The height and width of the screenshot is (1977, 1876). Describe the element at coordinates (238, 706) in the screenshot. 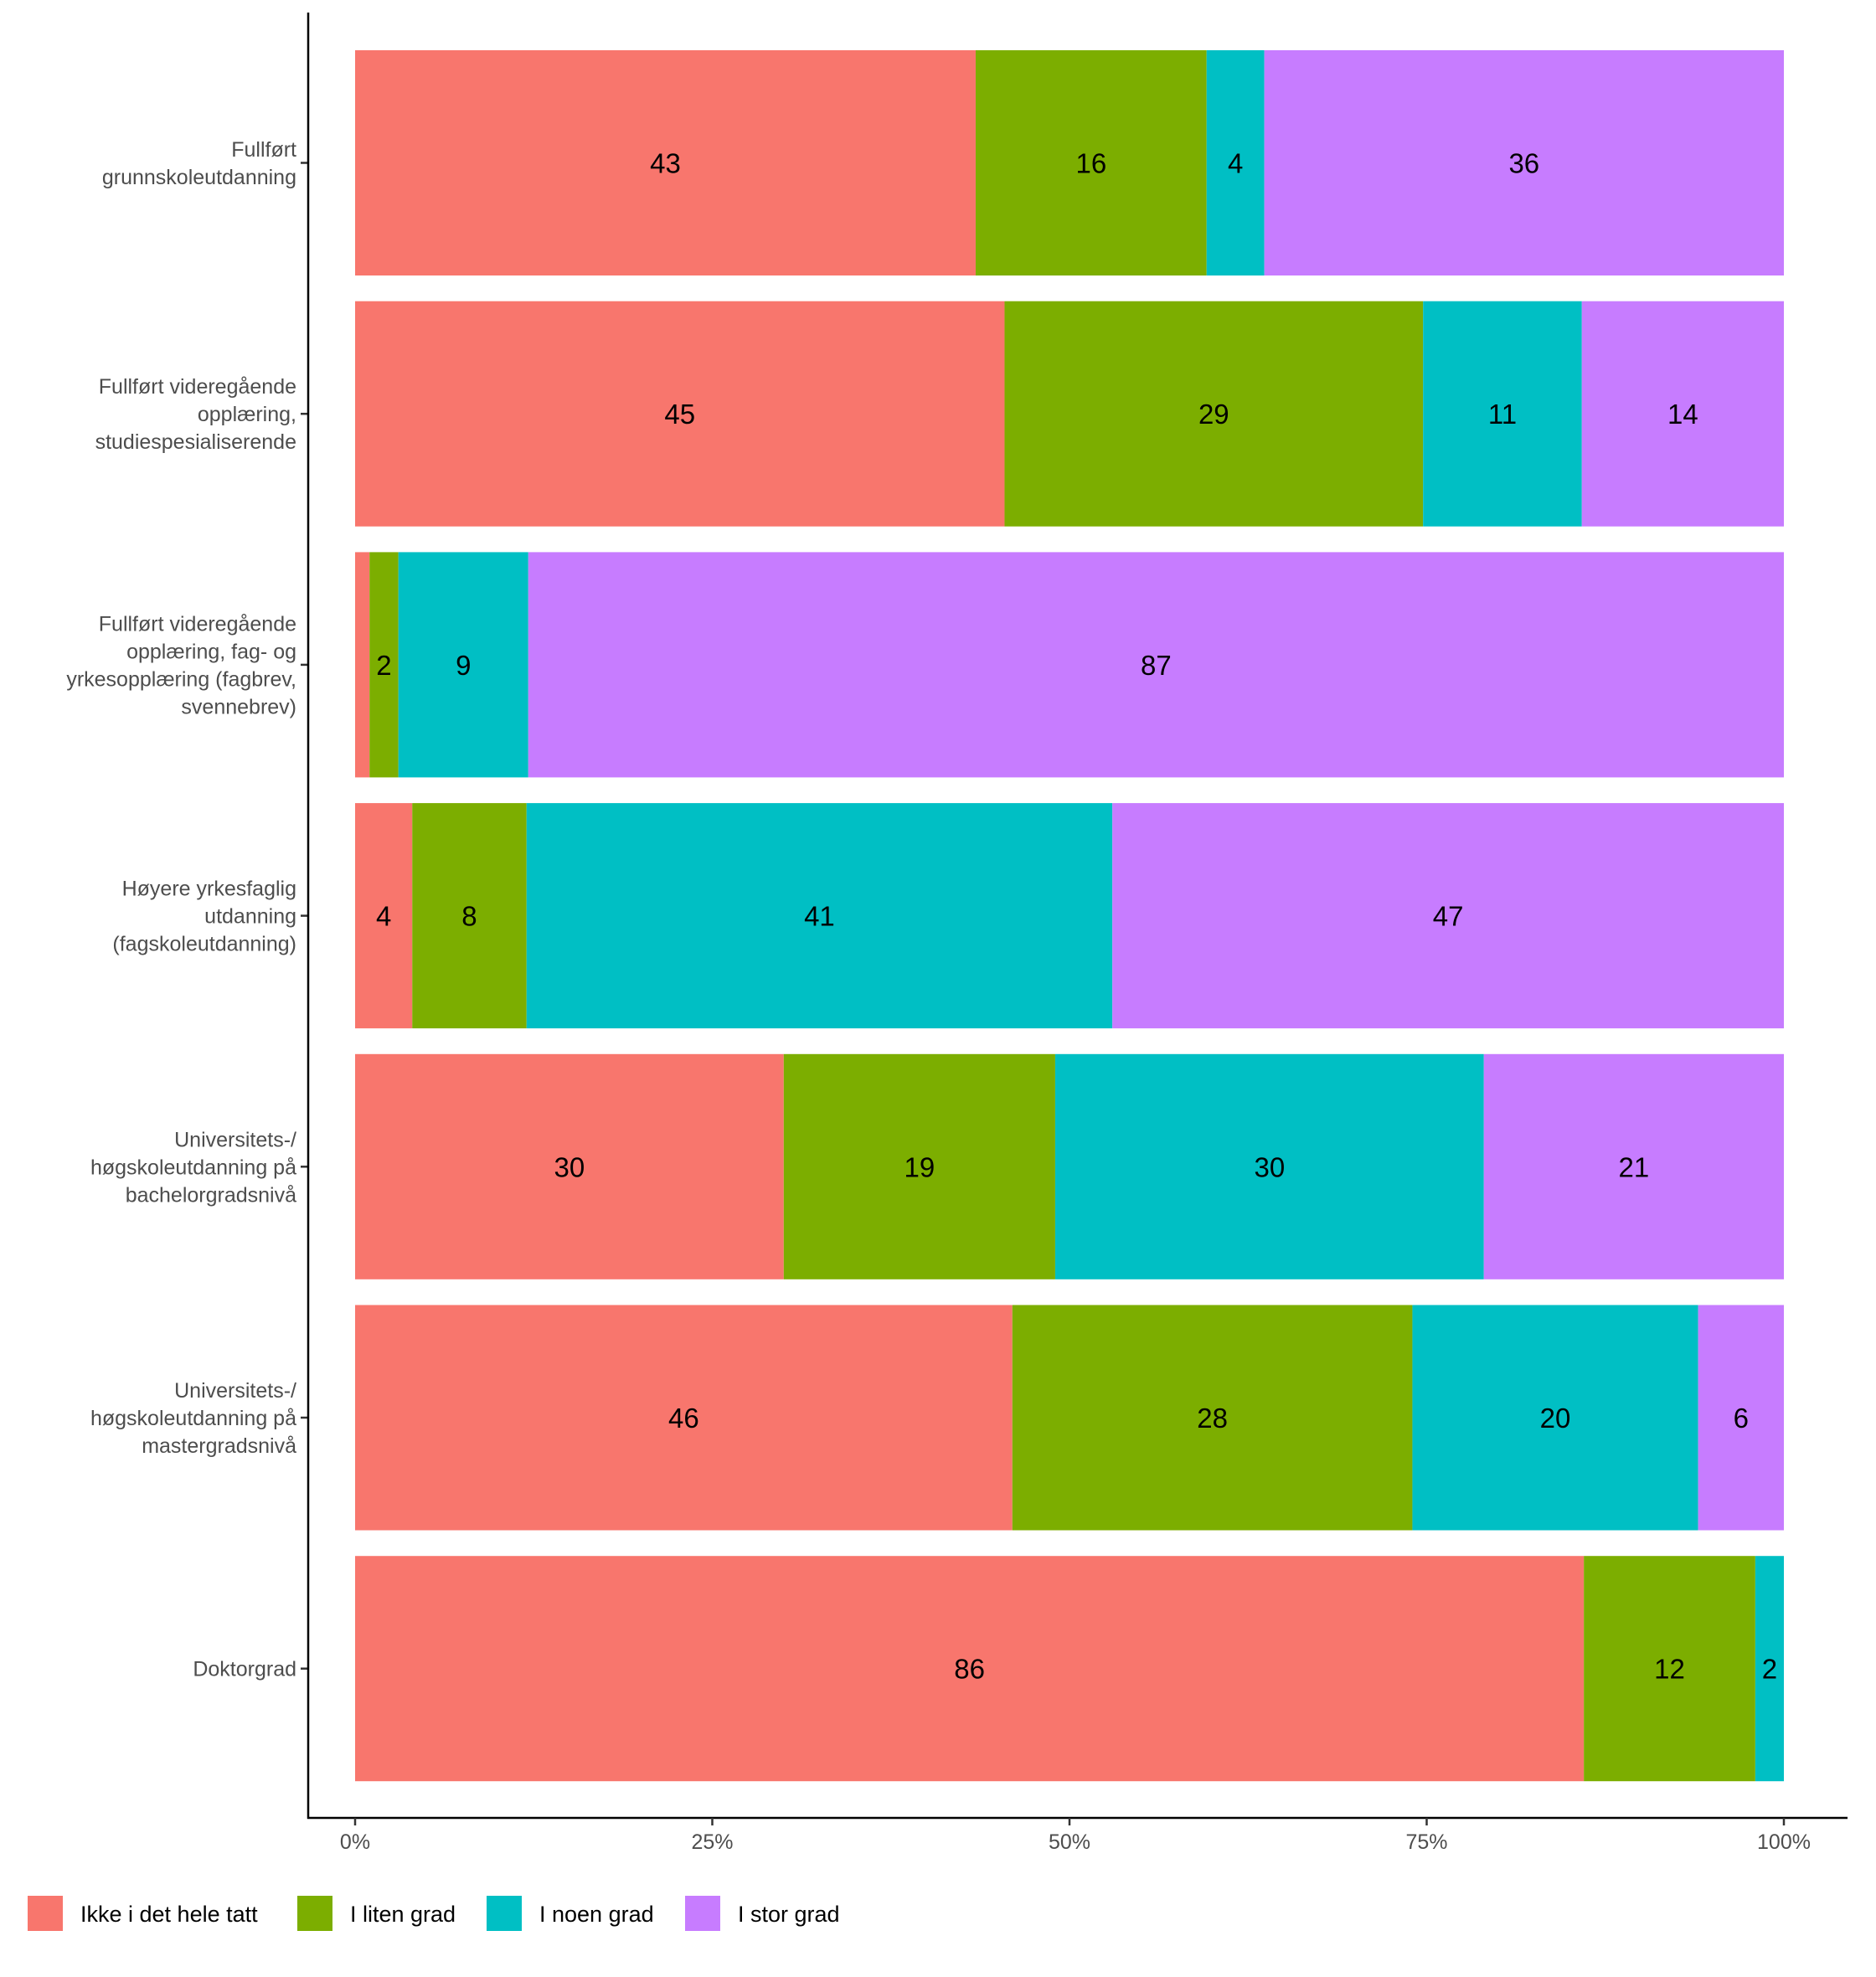

I see `y-tick-label: svennebrev)` at that location.